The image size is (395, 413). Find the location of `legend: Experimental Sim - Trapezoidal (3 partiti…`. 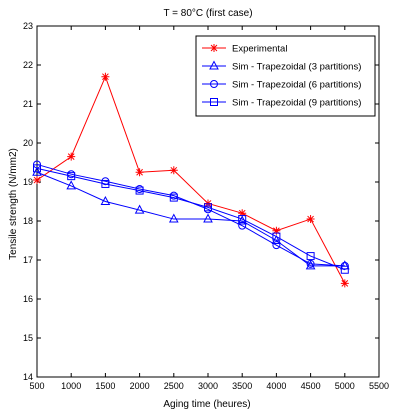

legend: Experimental Sim - Trapezoidal (3 partiti… is located at coordinates (285, 76).